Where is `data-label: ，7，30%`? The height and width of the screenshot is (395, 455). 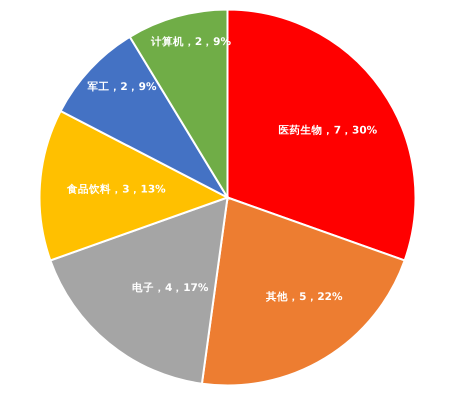 data-label: ，7，30% is located at coordinates (350, 130).